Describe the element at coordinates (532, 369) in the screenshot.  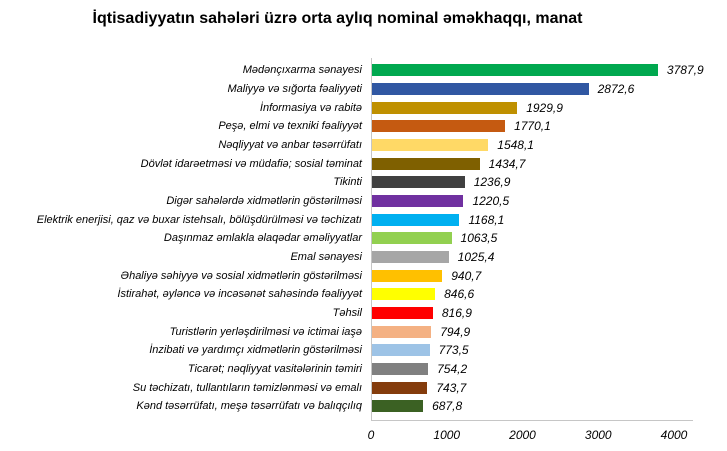
I see `row-plot-area: 754,2` at that location.